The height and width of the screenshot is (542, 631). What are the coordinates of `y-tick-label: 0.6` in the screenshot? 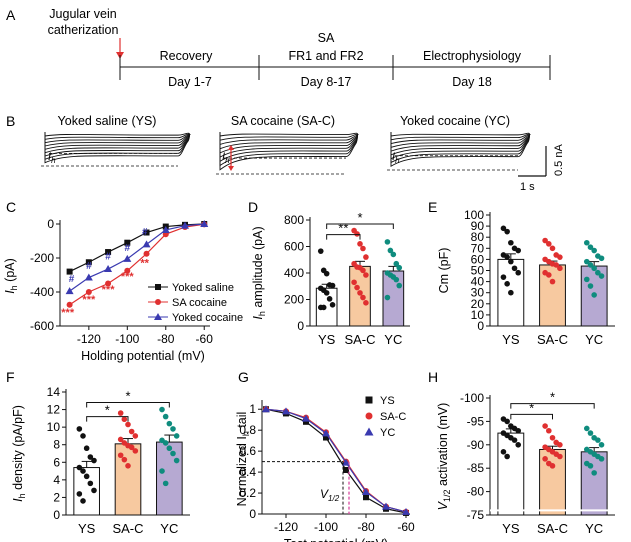 It's located at (247, 451).